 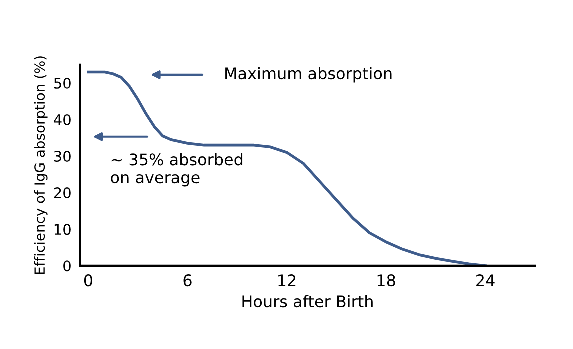 What do you see at coordinates (62, 156) in the screenshot?
I see `y-tick-label: 30` at bounding box center [62, 156].